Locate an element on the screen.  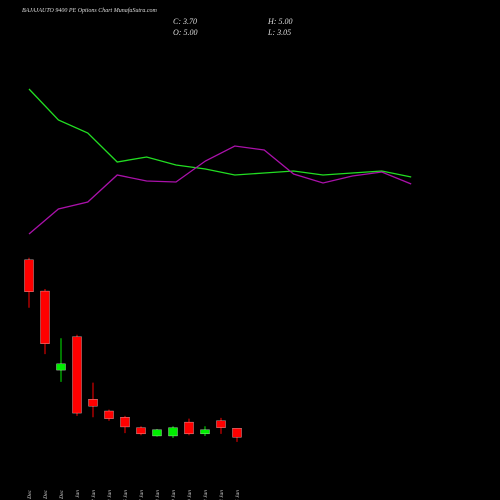
low-label: L: 3.05 is located at coordinates (279, 32).